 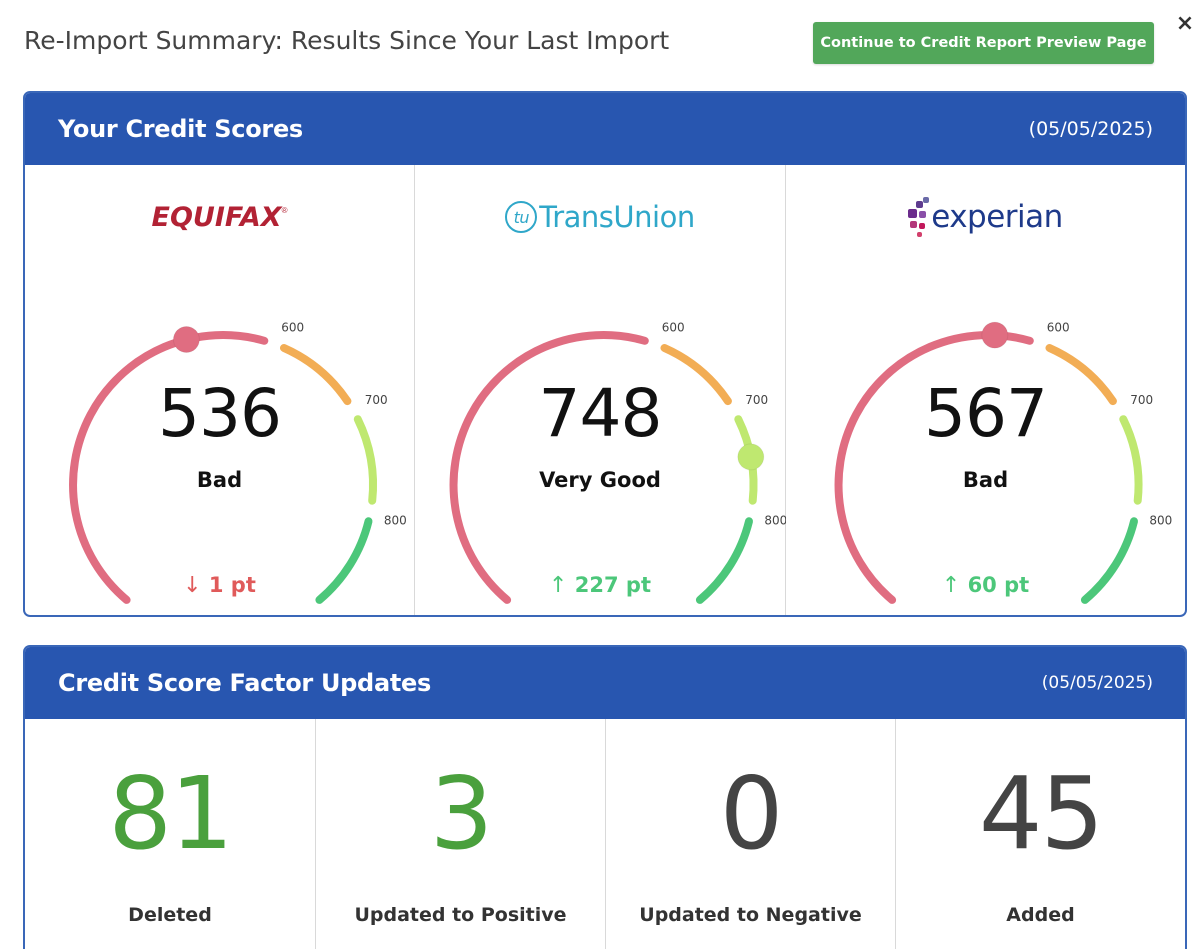 What do you see at coordinates (521, 217) in the screenshot?
I see `transunion-mark-icon: tu` at bounding box center [521, 217].